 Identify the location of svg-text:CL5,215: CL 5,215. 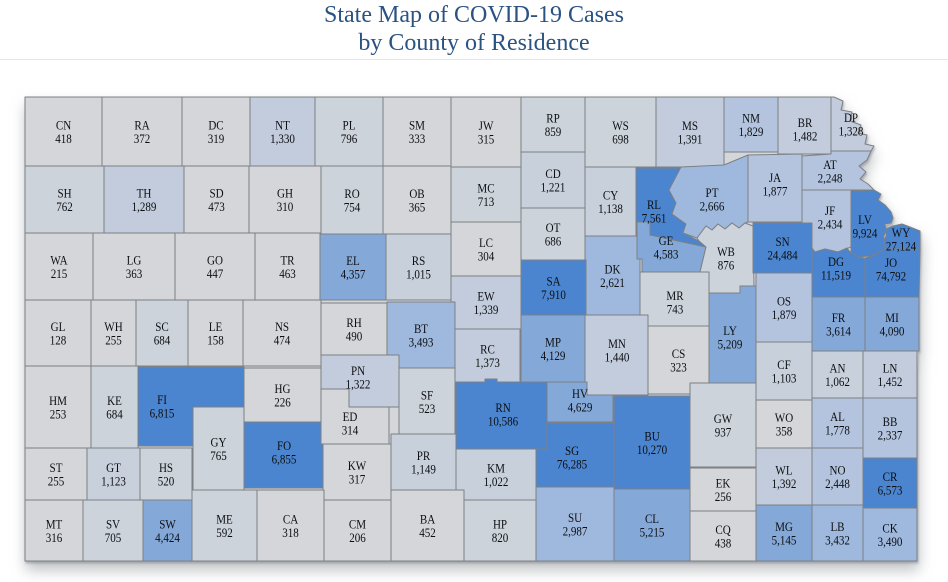
(652, 525).